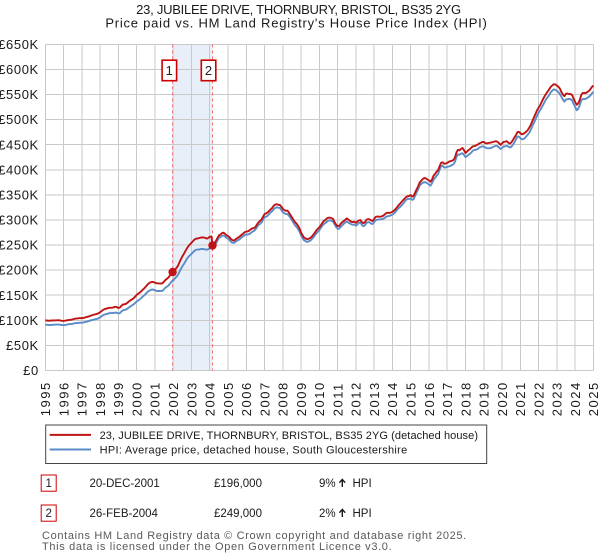 This screenshot has width=600, height=560. What do you see at coordinates (374, 398) in the screenshot?
I see `svg-text: 2013` at bounding box center [374, 398].